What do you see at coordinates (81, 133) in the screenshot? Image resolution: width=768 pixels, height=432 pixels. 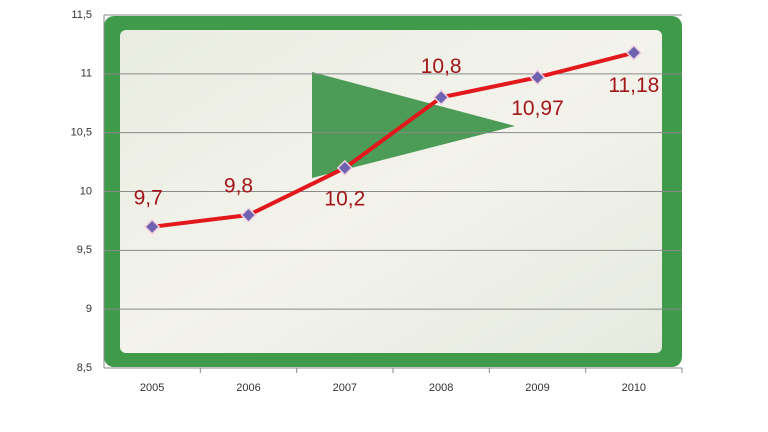 I see `y-tick-label: 10,5` at bounding box center [81, 133].